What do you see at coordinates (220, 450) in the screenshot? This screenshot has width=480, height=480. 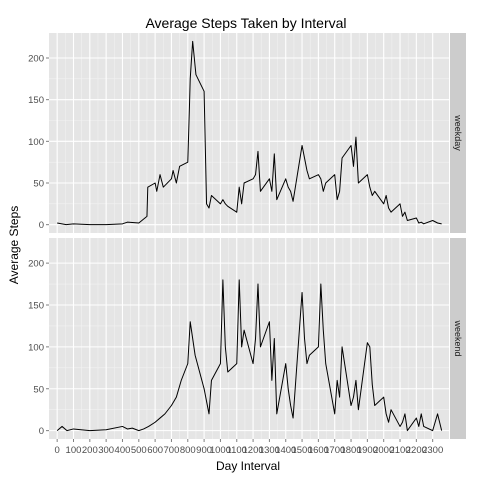 I see `x-tick-label: 1000` at bounding box center [220, 450].